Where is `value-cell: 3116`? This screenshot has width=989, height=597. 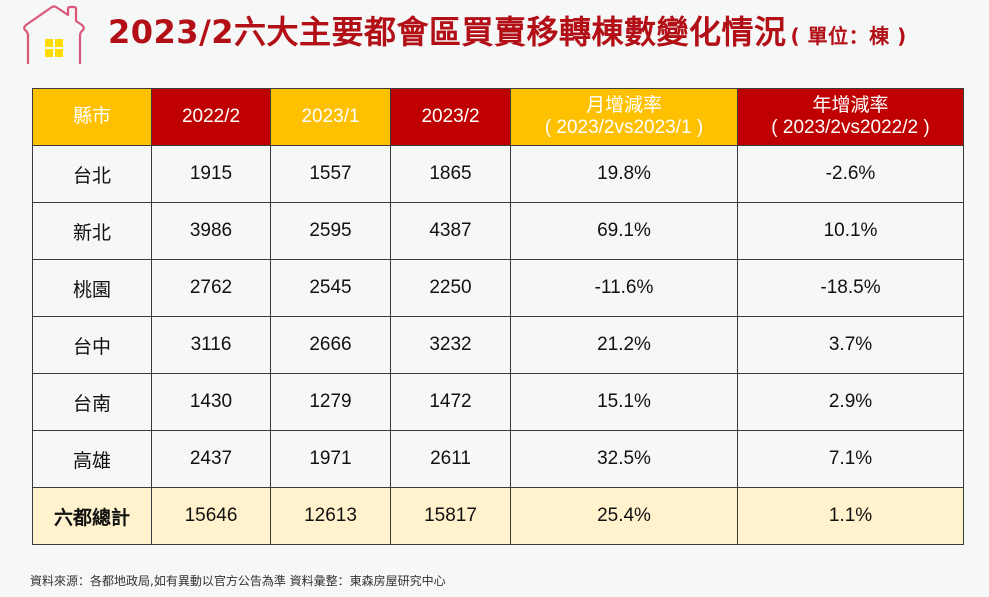 value-cell: 3116 is located at coordinates (211, 345).